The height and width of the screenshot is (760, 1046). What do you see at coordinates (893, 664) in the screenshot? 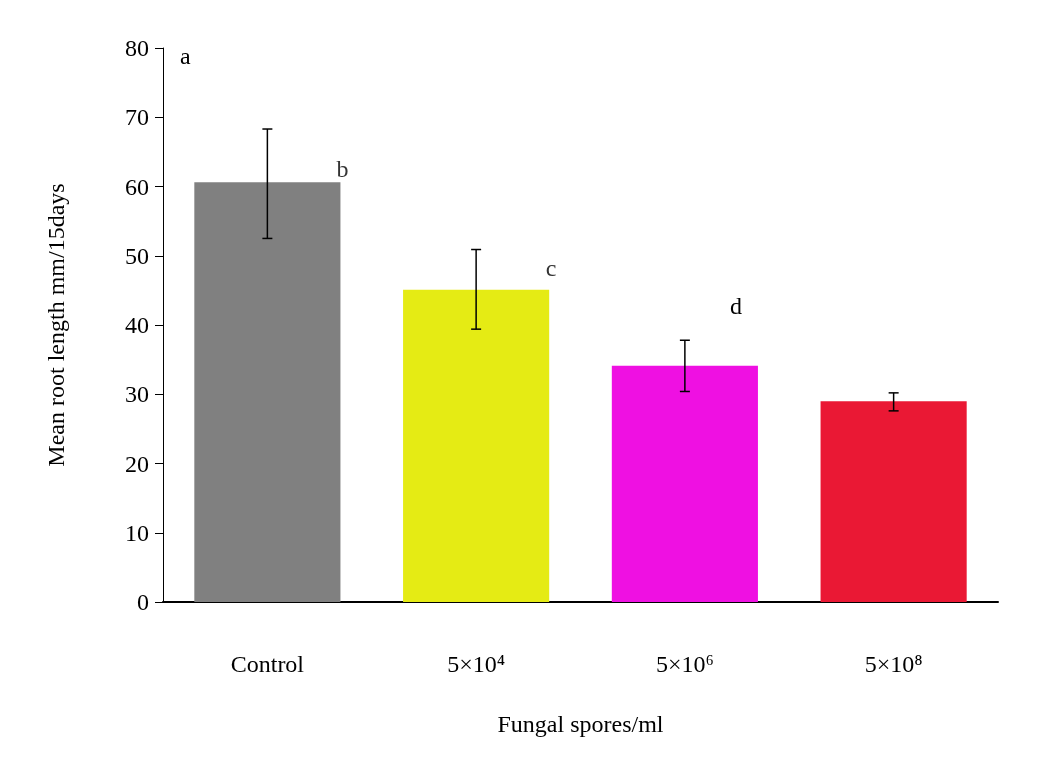
I see `x-tick-label: 5×10⁸` at bounding box center [893, 664].